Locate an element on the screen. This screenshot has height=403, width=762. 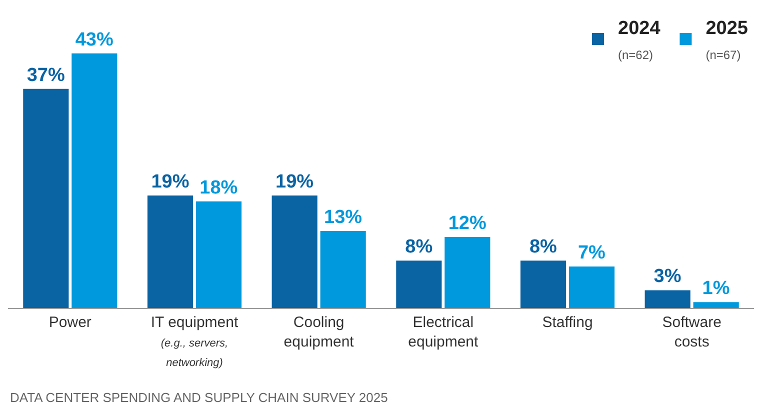
legend-label: 2025 (n=67) is located at coordinates (727, 40).